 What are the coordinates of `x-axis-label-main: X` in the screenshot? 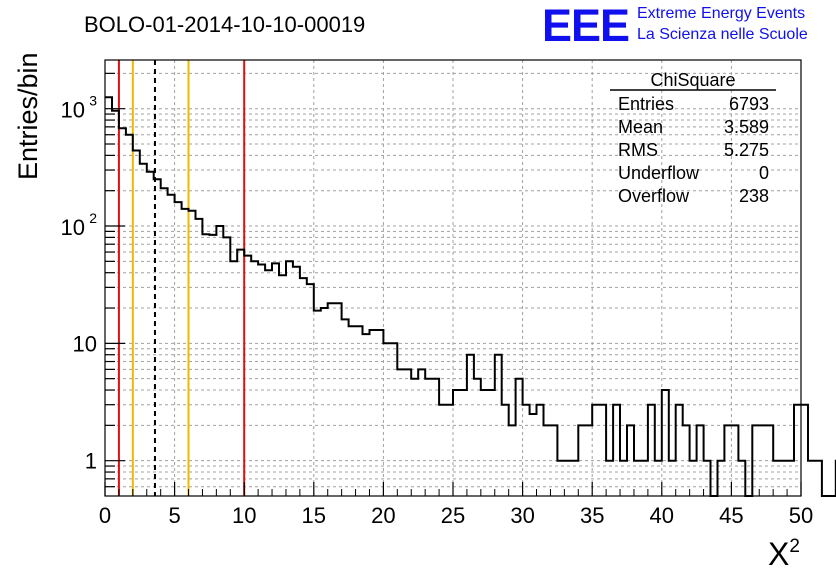 It's located at (778, 554).